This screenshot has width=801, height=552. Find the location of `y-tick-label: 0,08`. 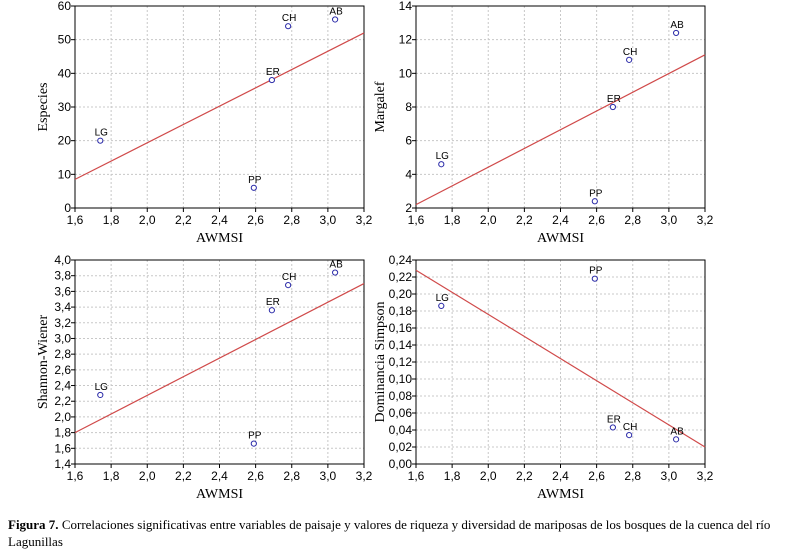

y-tick-label: 0,08 is located at coordinates (401, 396).